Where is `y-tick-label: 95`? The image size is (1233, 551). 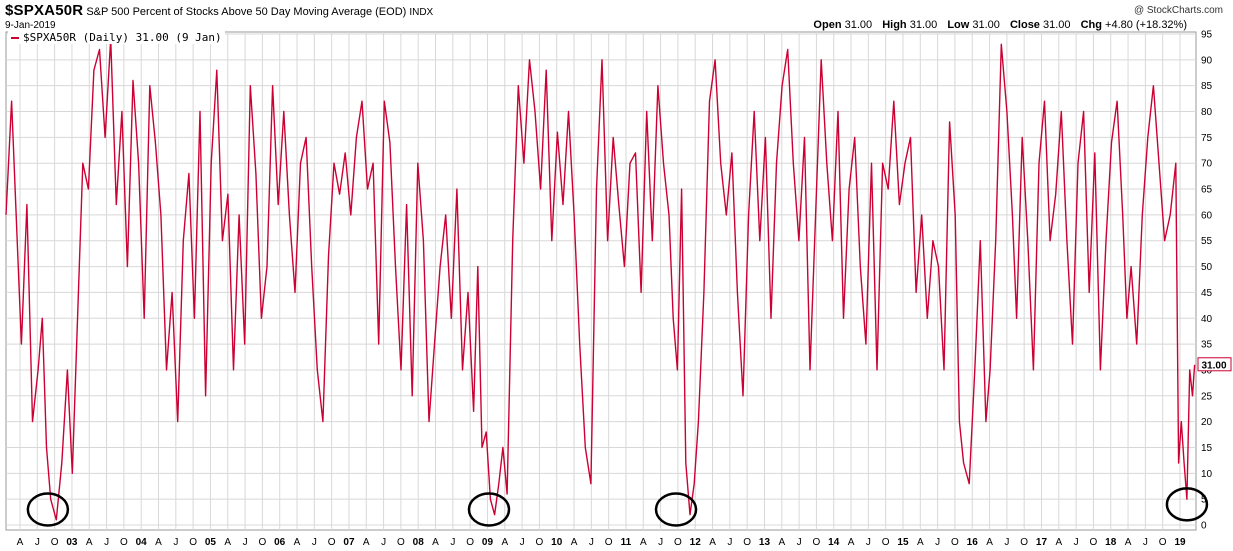
y-tick-label: 95 is located at coordinates (1207, 35).